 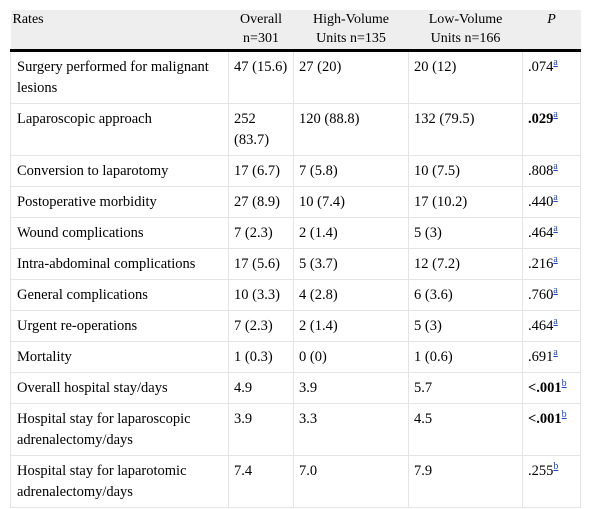 I want to click on p-value: .074a, so click(x=543, y=66).